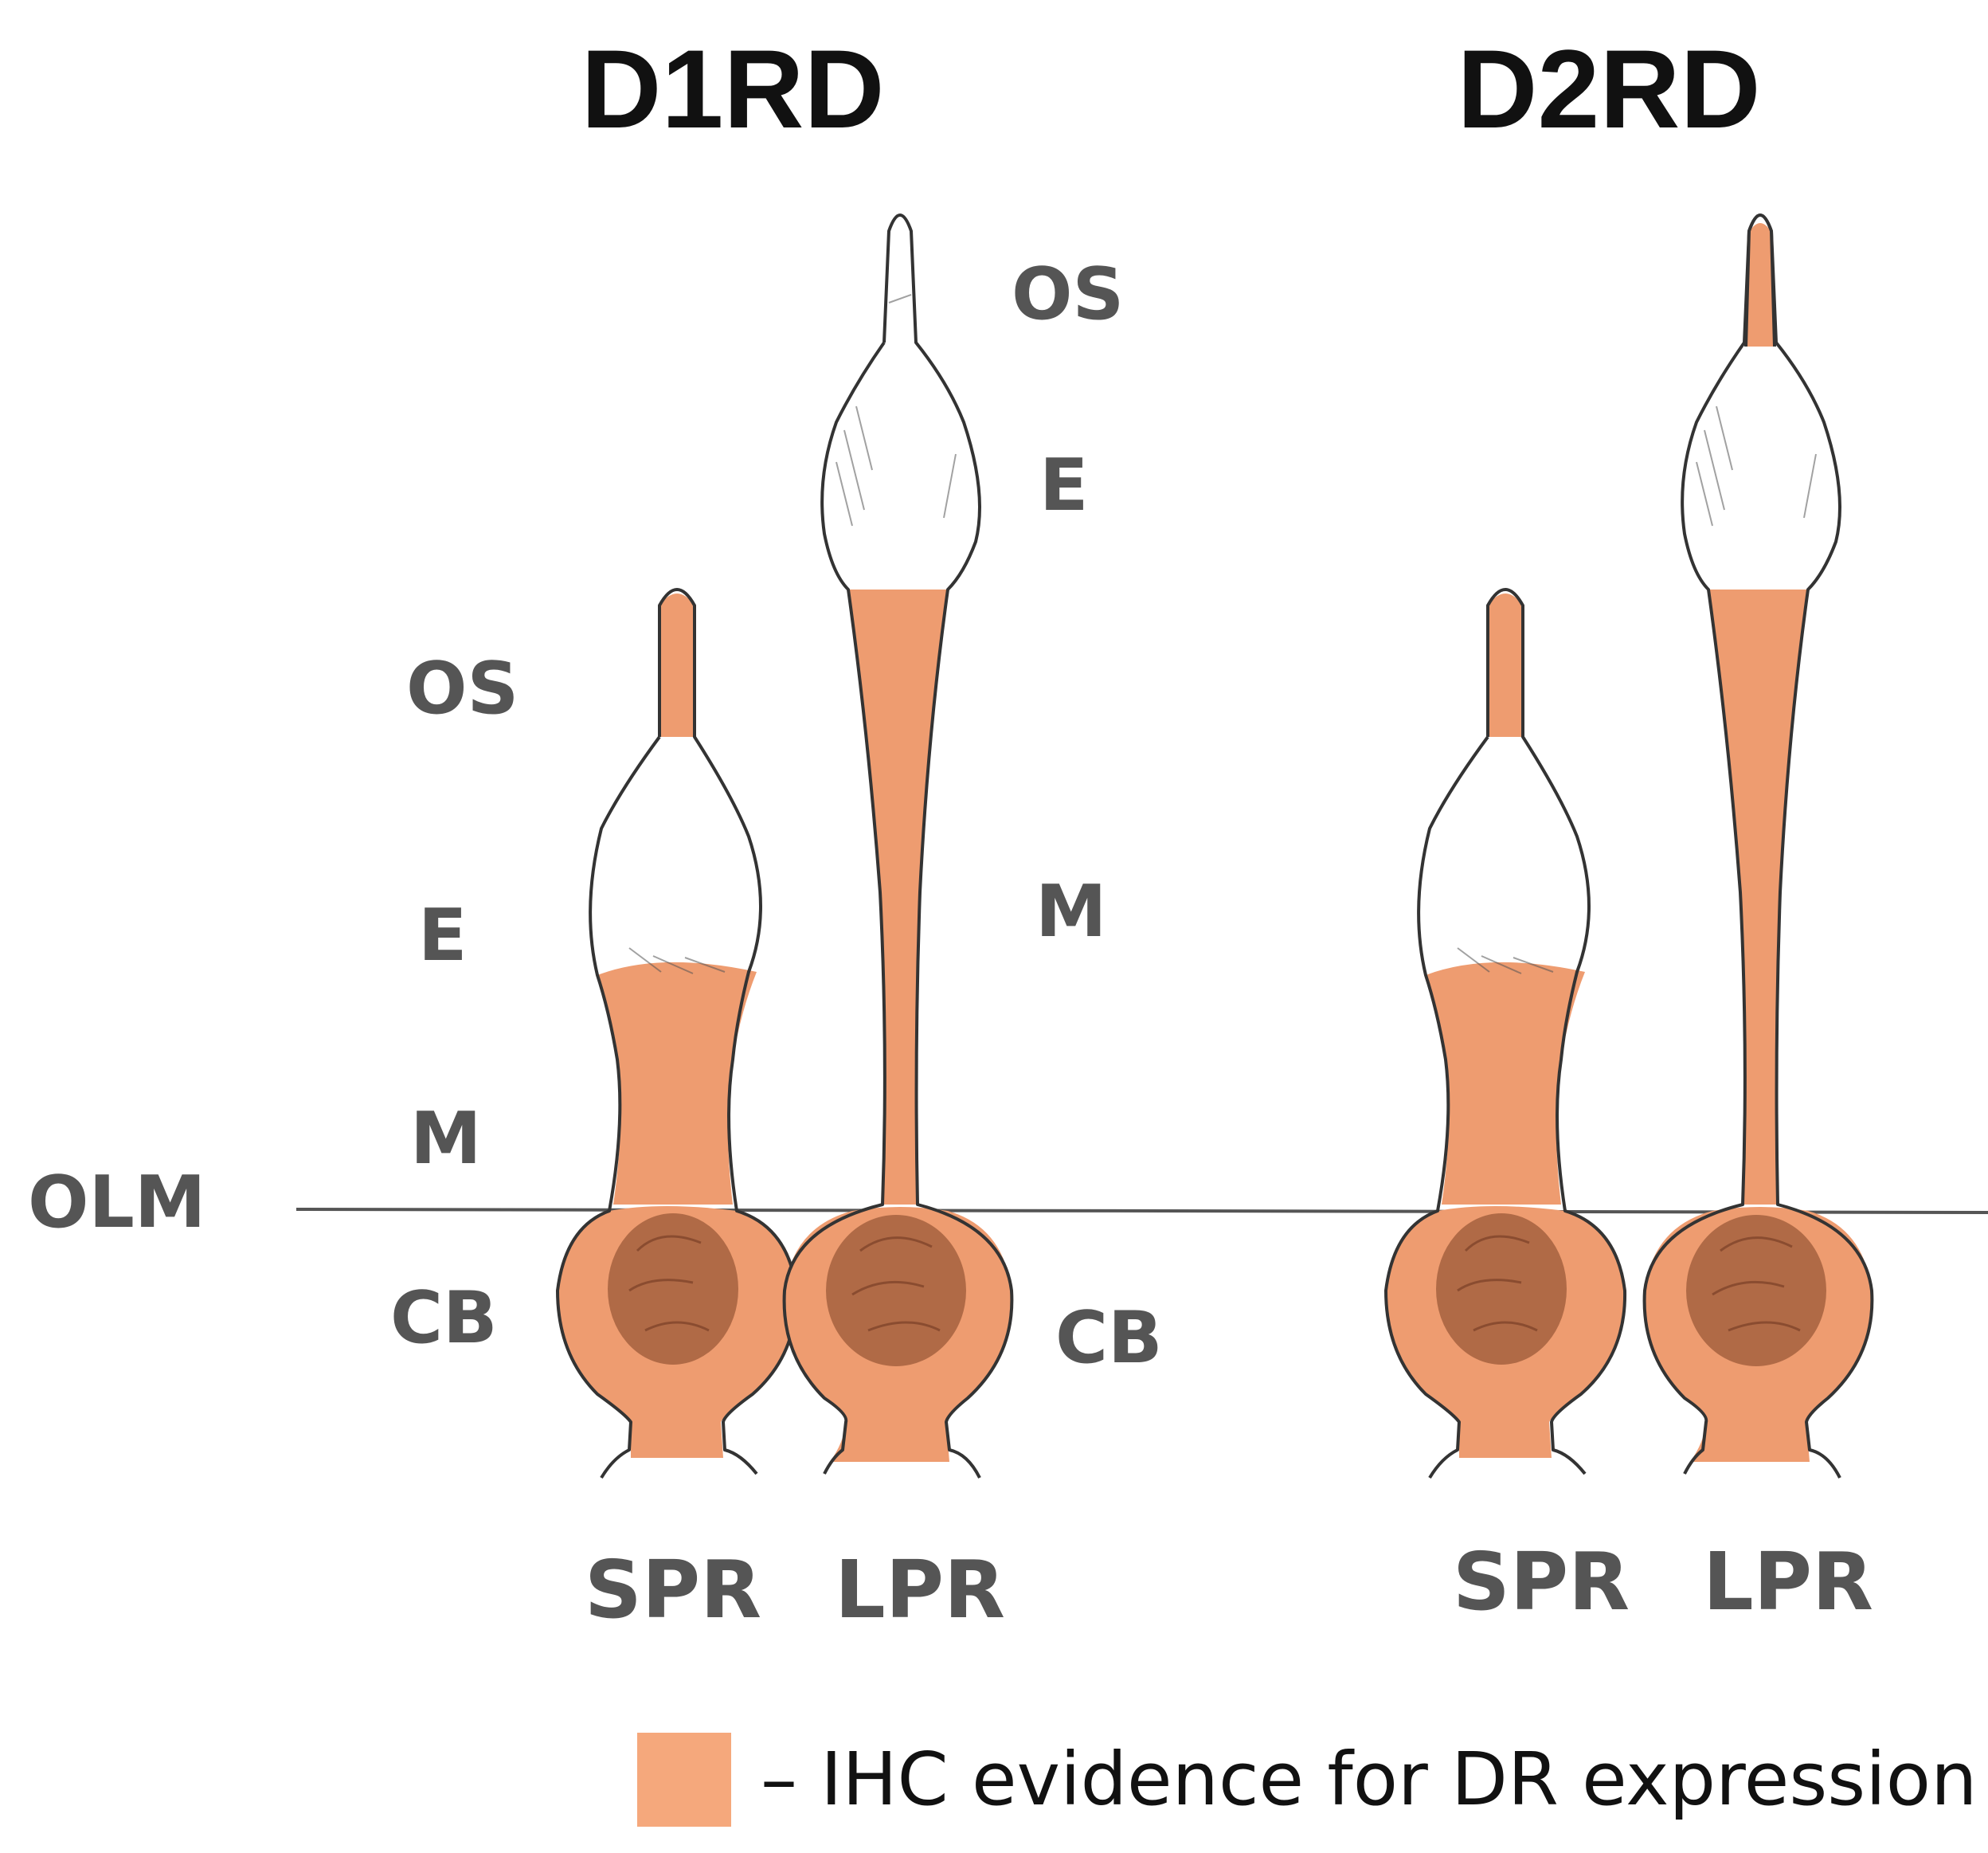 The image size is (1988, 1853). I want to click on d1-spr-os-label: OS, so click(462, 689).